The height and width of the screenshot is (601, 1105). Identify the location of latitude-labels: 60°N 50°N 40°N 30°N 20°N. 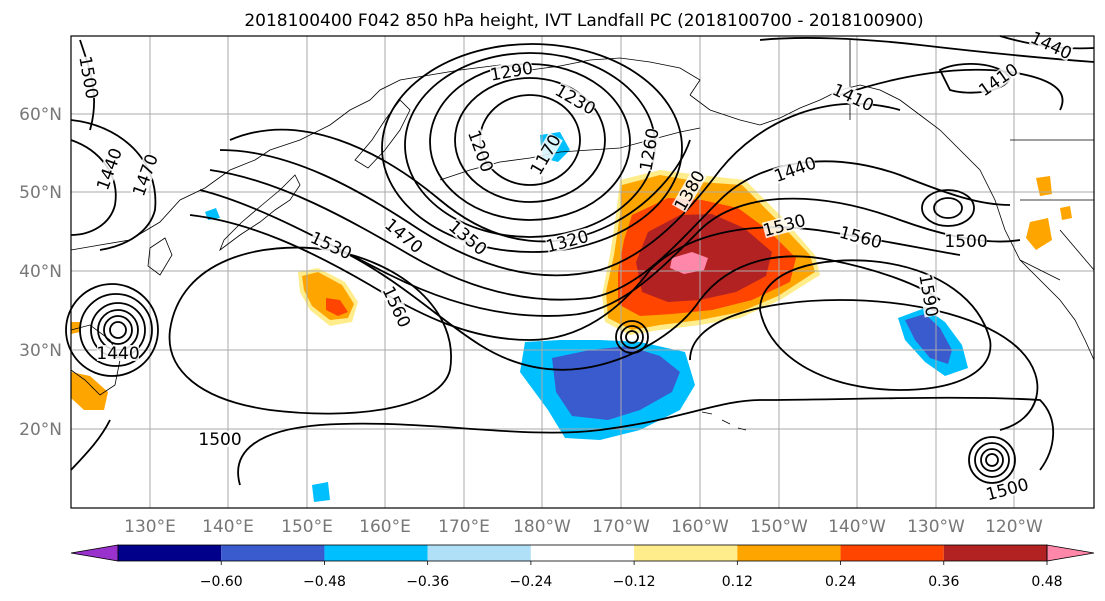
(40, 272).